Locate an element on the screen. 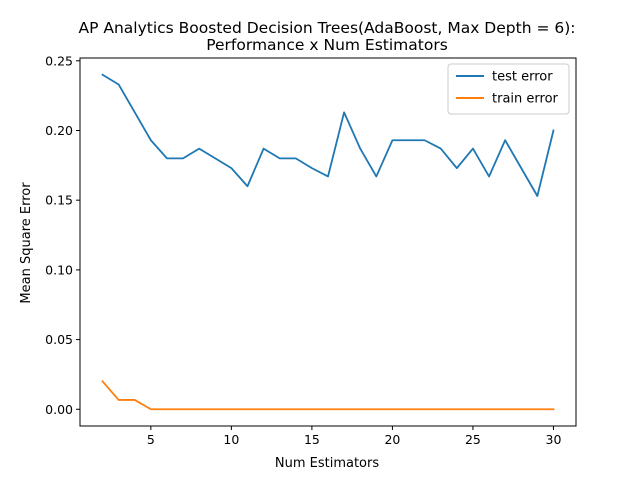 The width and height of the screenshot is (640, 480). legend: test error train error is located at coordinates (508, 89).